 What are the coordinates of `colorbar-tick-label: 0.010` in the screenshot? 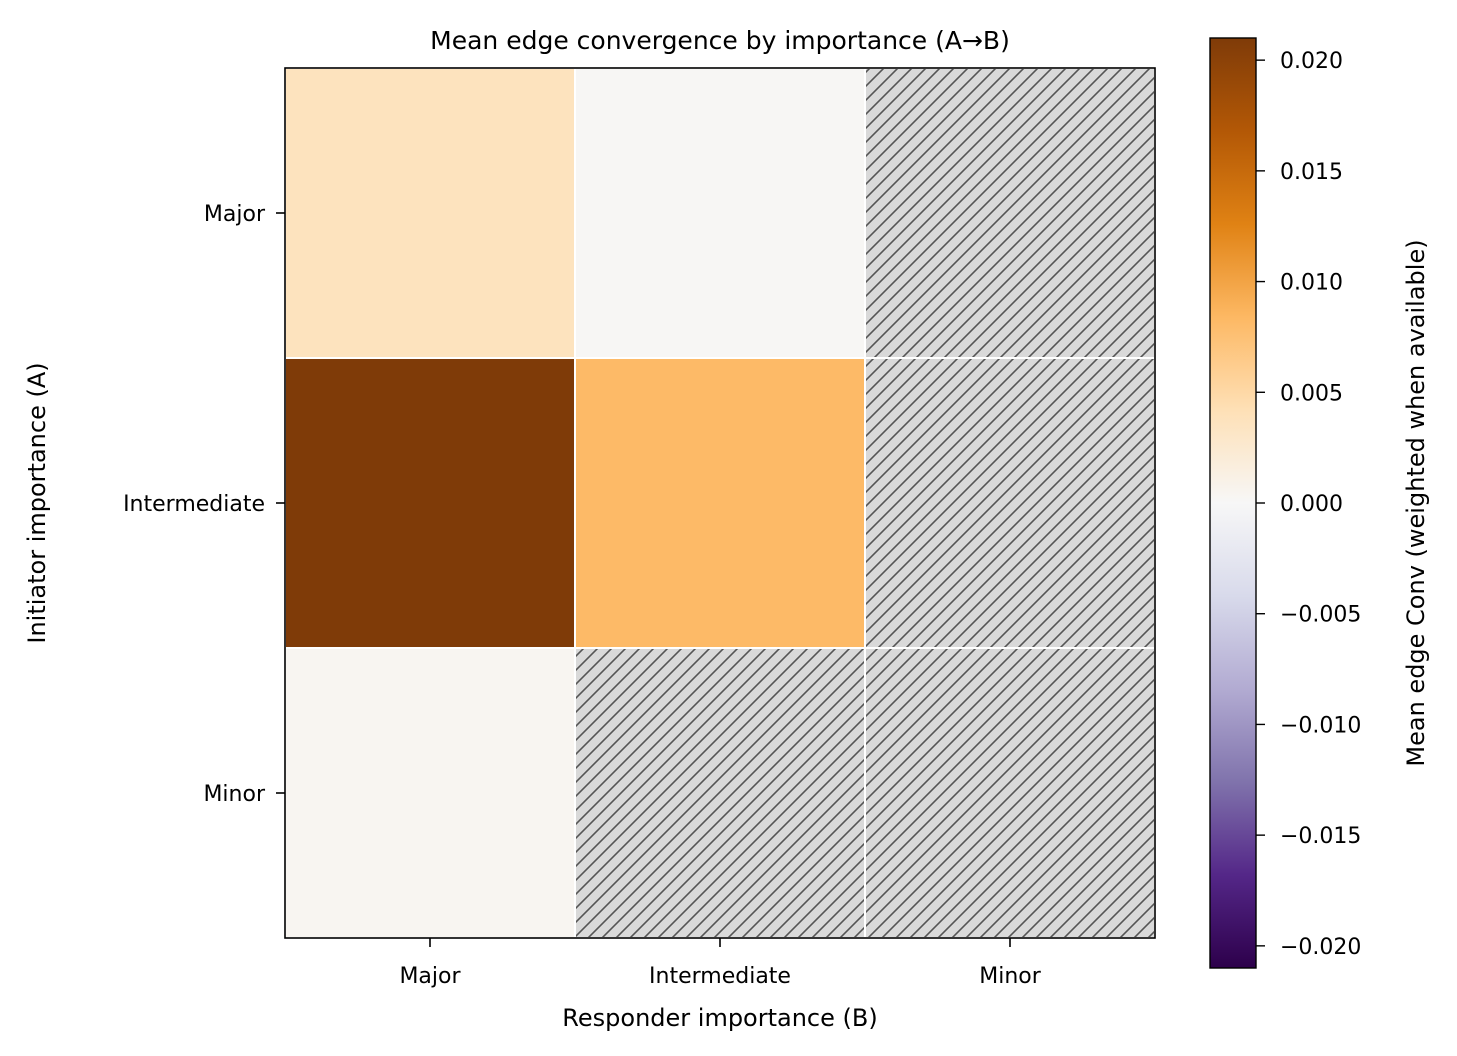 It's located at (1311, 283).